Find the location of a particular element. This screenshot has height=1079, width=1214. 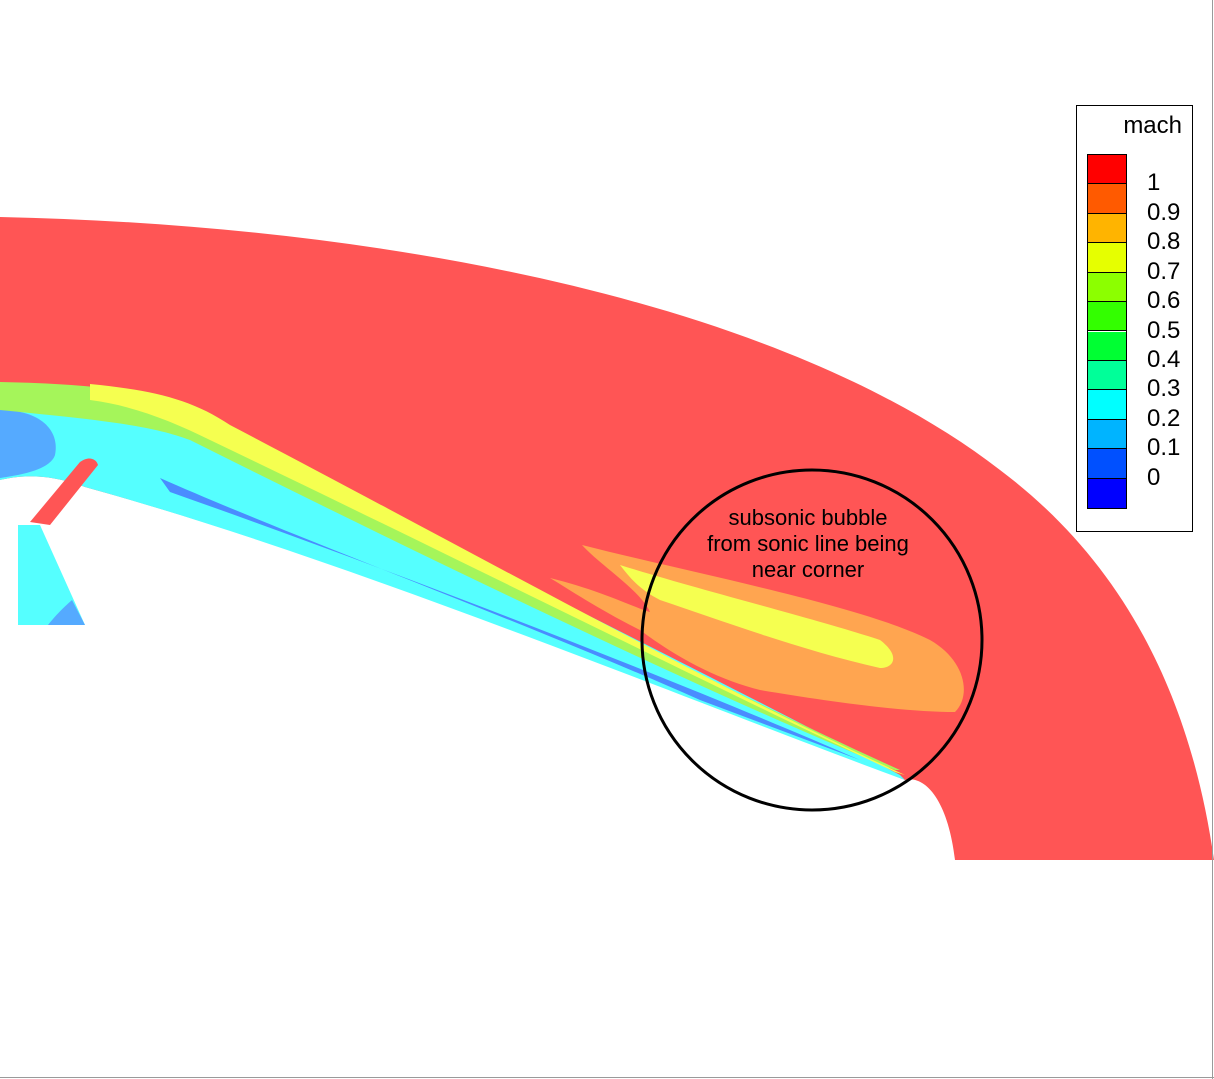

legend-label: 0.6 is located at coordinates (1164, 301).